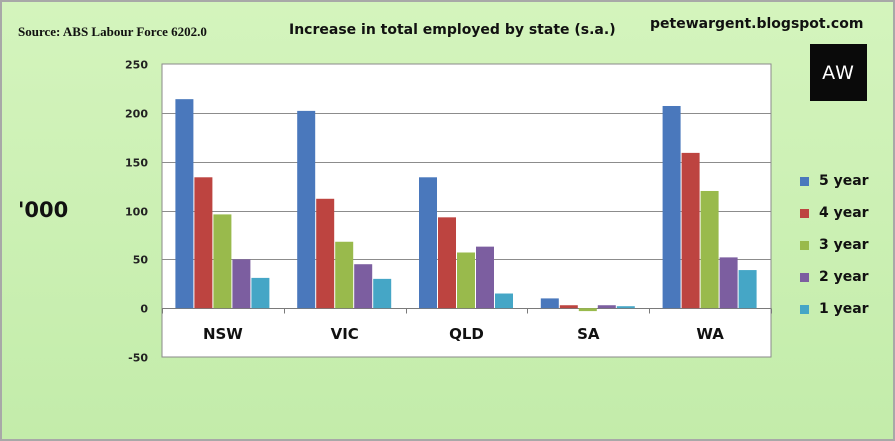 Image resolution: width=895 pixels, height=441 pixels. I want to click on x-tick-label: NSW, so click(223, 334).